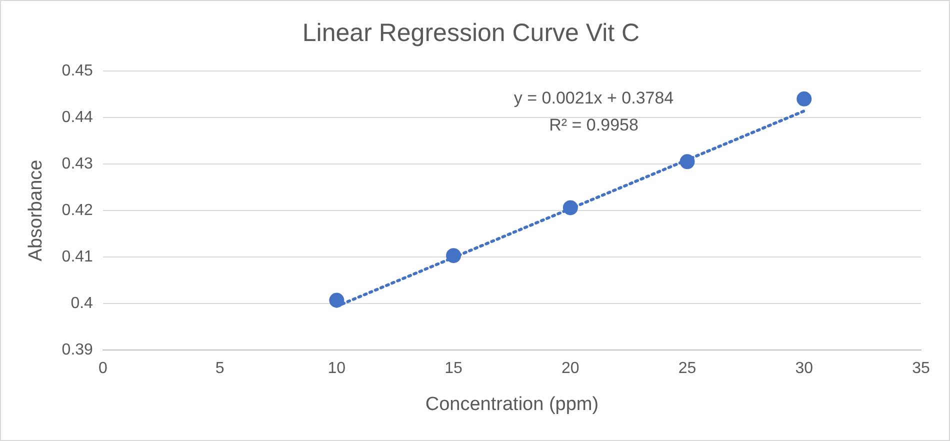 The image size is (950, 441). I want to click on y-tick-label: 0.39, so click(78, 349).